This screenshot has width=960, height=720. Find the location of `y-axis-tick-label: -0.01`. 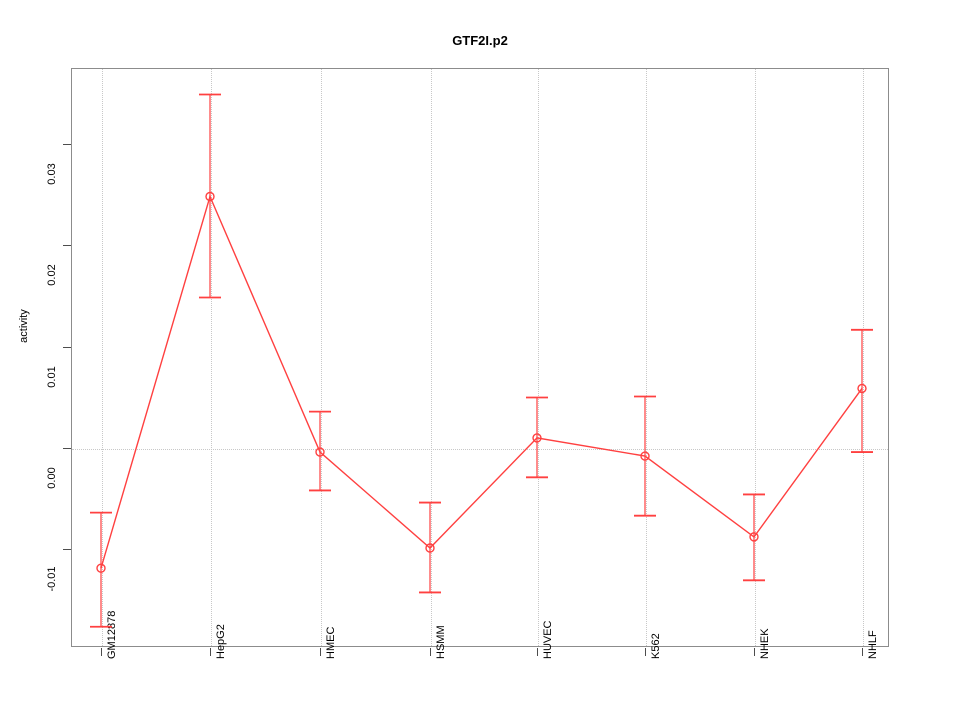

y-axis-tick-label: -0.01 is located at coordinates (52, 579).